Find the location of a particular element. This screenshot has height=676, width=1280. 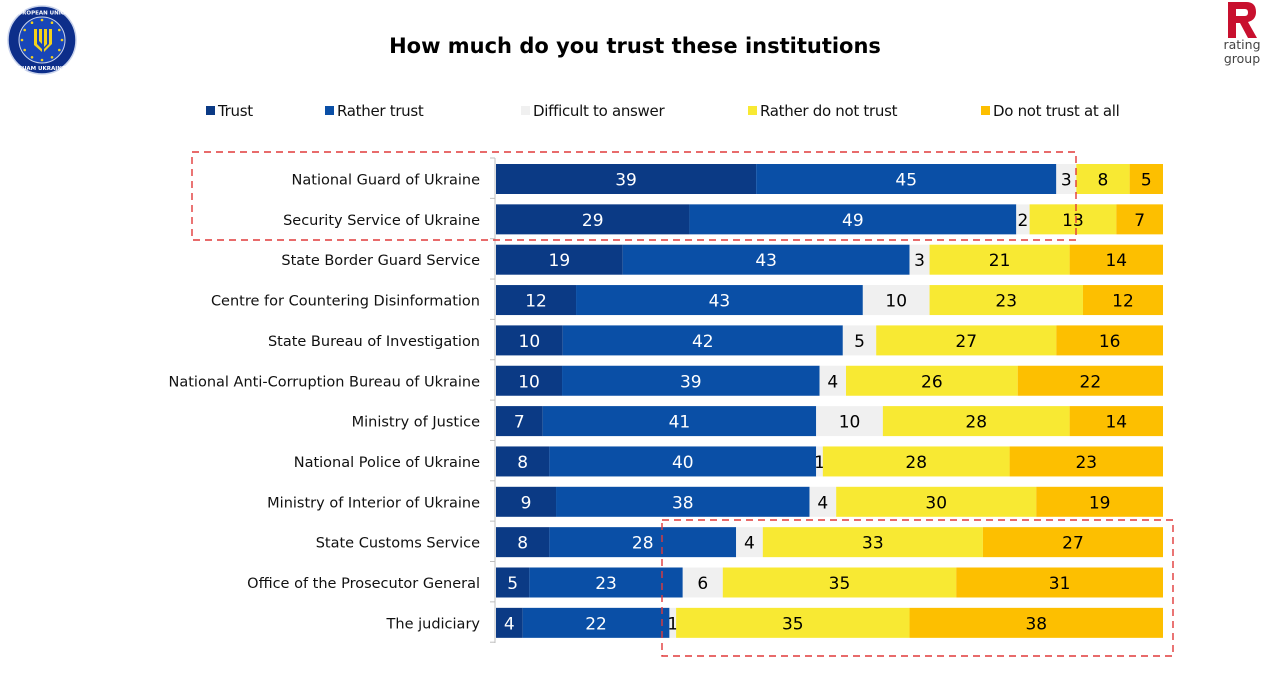

legend-item-trust: Trust is located at coordinates (229, 111).